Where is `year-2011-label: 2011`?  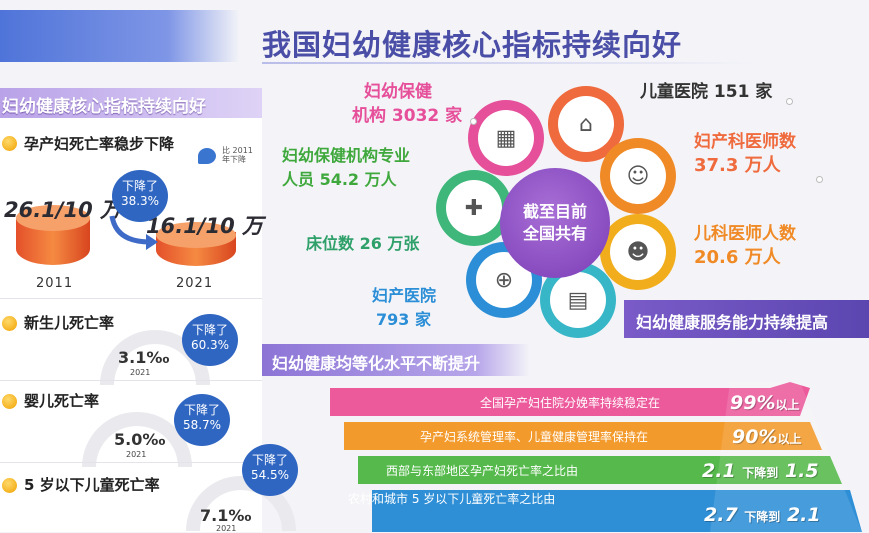
year-2011-label: 2011 is located at coordinates (55, 283).